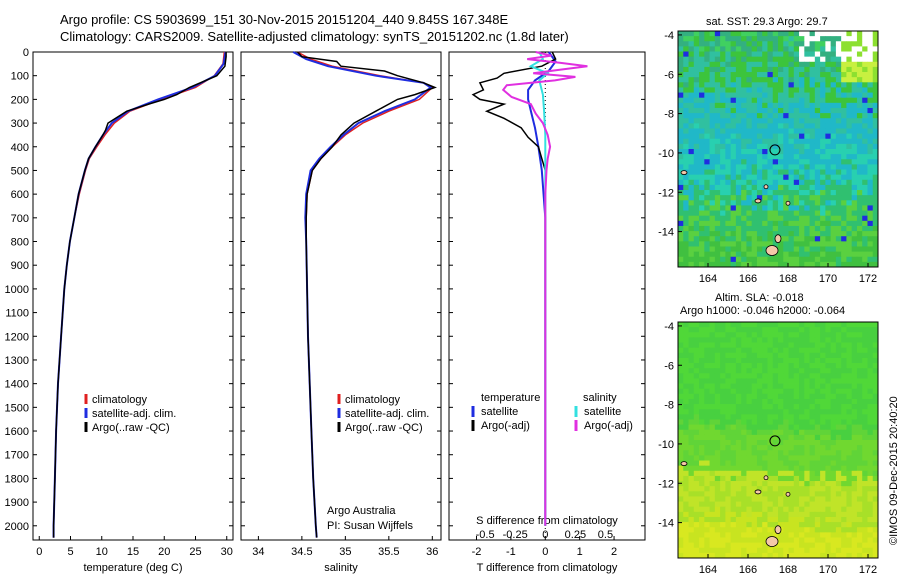 The height and width of the screenshot is (580, 900). I want to click on diff-xtick-label: 1, so click(580, 552).